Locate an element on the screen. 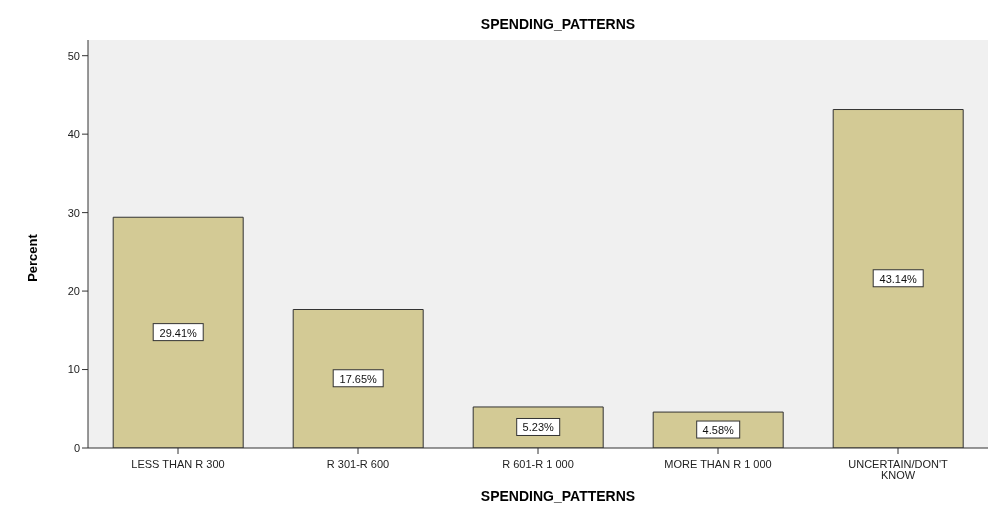 This screenshot has width=1006, height=518. x-tick-label: R 601-R 1 000 is located at coordinates (538, 464).